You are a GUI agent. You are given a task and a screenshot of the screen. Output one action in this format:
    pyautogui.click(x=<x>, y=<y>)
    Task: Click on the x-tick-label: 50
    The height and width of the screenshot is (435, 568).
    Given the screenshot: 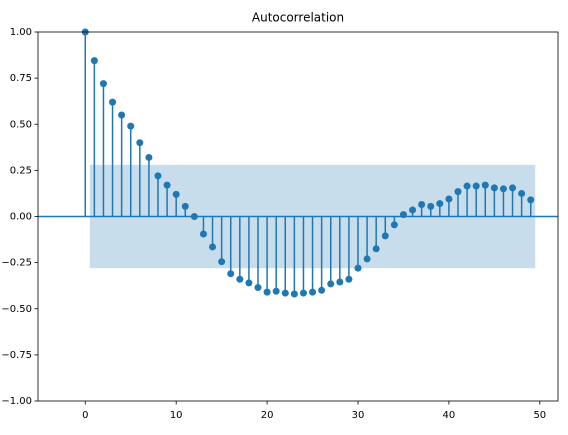 What is the action you would take?
    pyautogui.click(x=539, y=415)
    